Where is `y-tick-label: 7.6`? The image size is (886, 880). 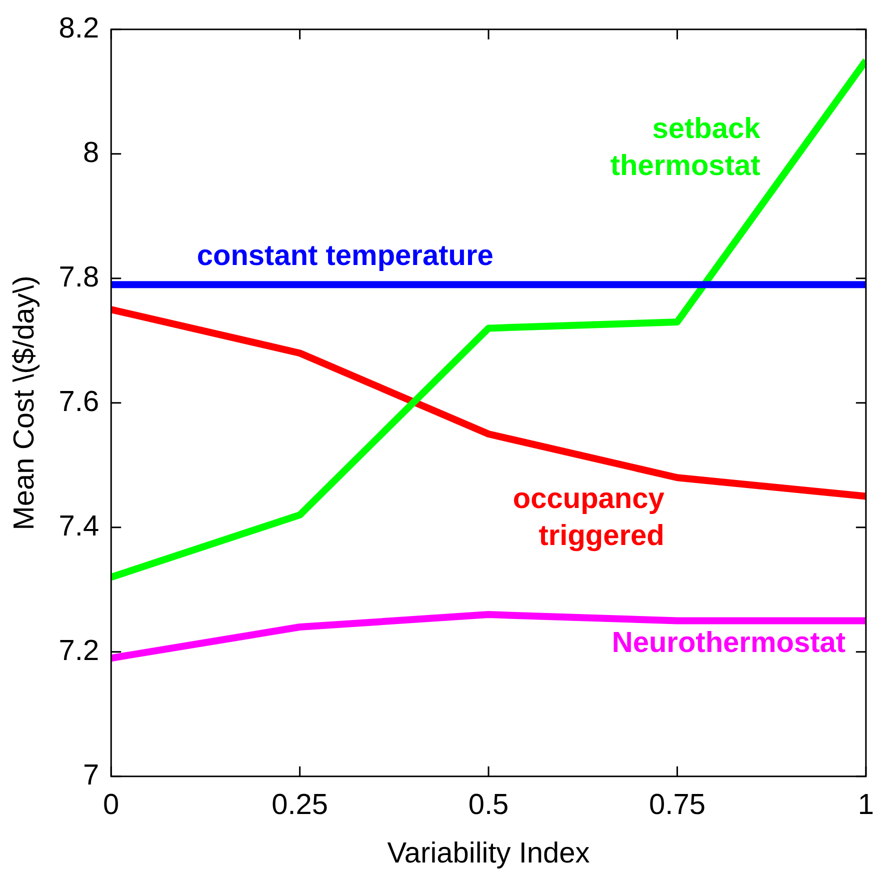
y-tick-label: 7.6 is located at coordinates (79, 402).